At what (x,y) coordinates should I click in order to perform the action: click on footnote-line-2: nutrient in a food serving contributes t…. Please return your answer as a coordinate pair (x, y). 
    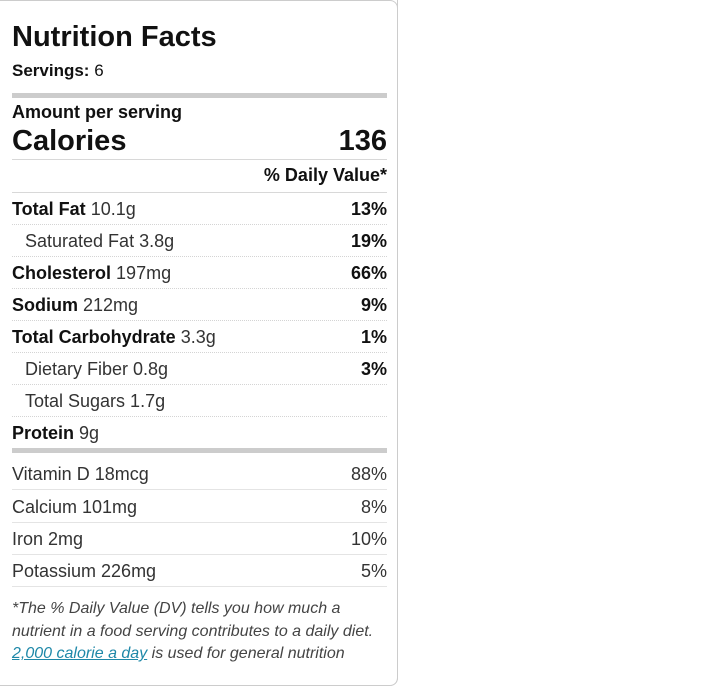
    Looking at the image, I should click on (193, 631).